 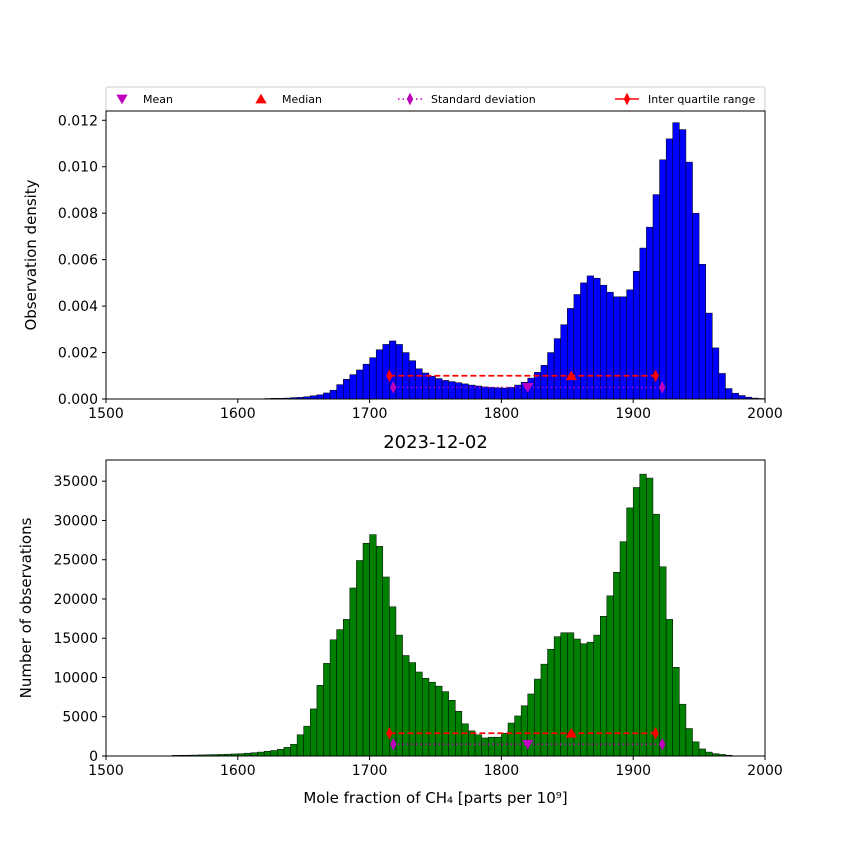 I want to click on legend-label: Inter quartile range, so click(x=701, y=99).